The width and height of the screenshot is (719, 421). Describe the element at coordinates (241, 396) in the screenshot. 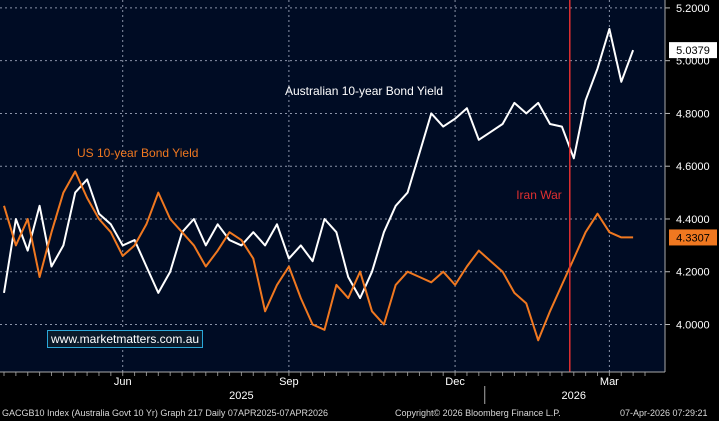

I see `year-label: 2025` at that location.